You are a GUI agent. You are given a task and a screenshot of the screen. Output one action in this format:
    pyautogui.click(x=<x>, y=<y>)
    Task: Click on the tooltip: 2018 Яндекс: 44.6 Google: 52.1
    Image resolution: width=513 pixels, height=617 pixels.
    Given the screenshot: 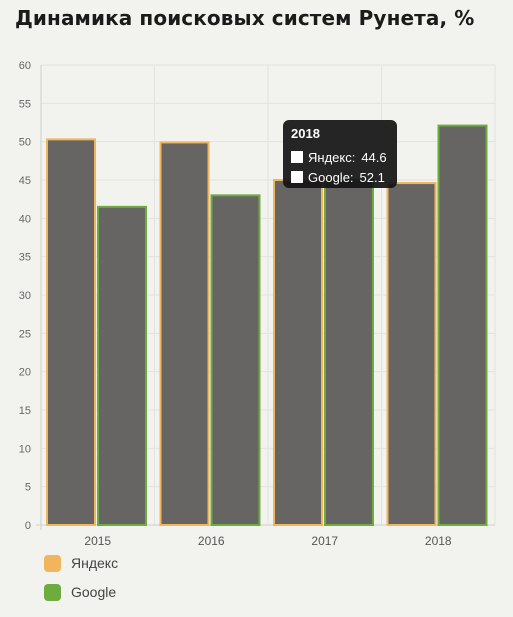 What is the action you would take?
    pyautogui.click(x=340, y=154)
    